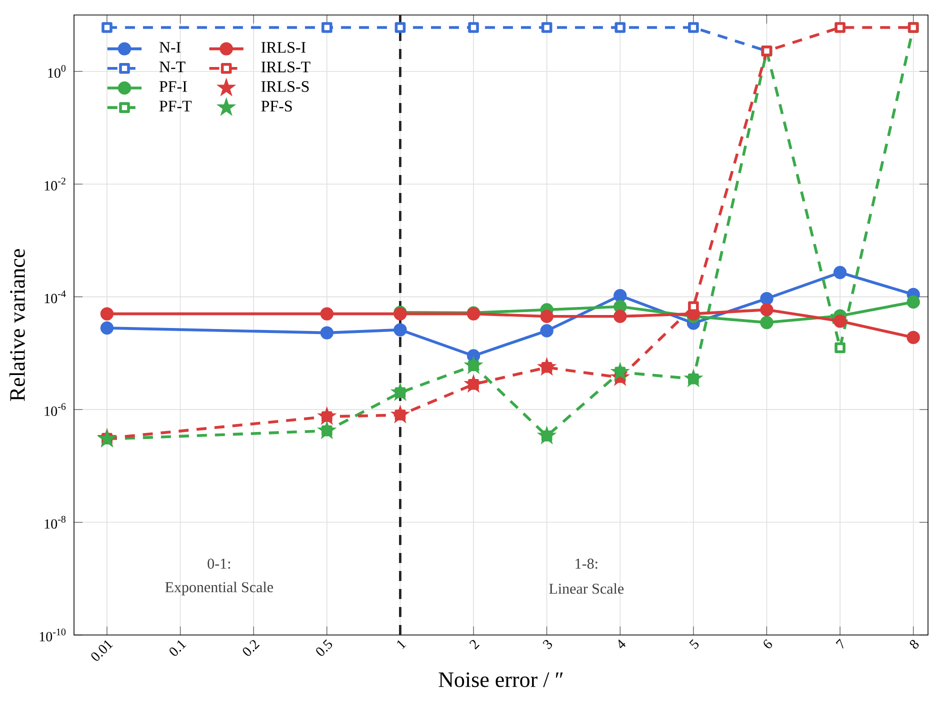 The height and width of the screenshot is (719, 943). What do you see at coordinates (57, 71) in the screenshot?
I see `y-tick-label: 10$^{0}$` at bounding box center [57, 71].